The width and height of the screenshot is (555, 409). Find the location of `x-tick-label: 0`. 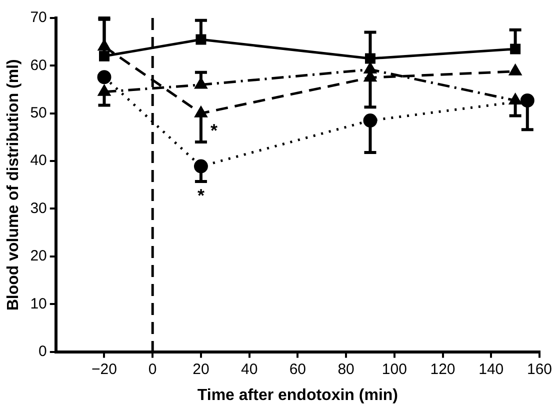

x-tick-label: 0 is located at coordinates (152, 369).